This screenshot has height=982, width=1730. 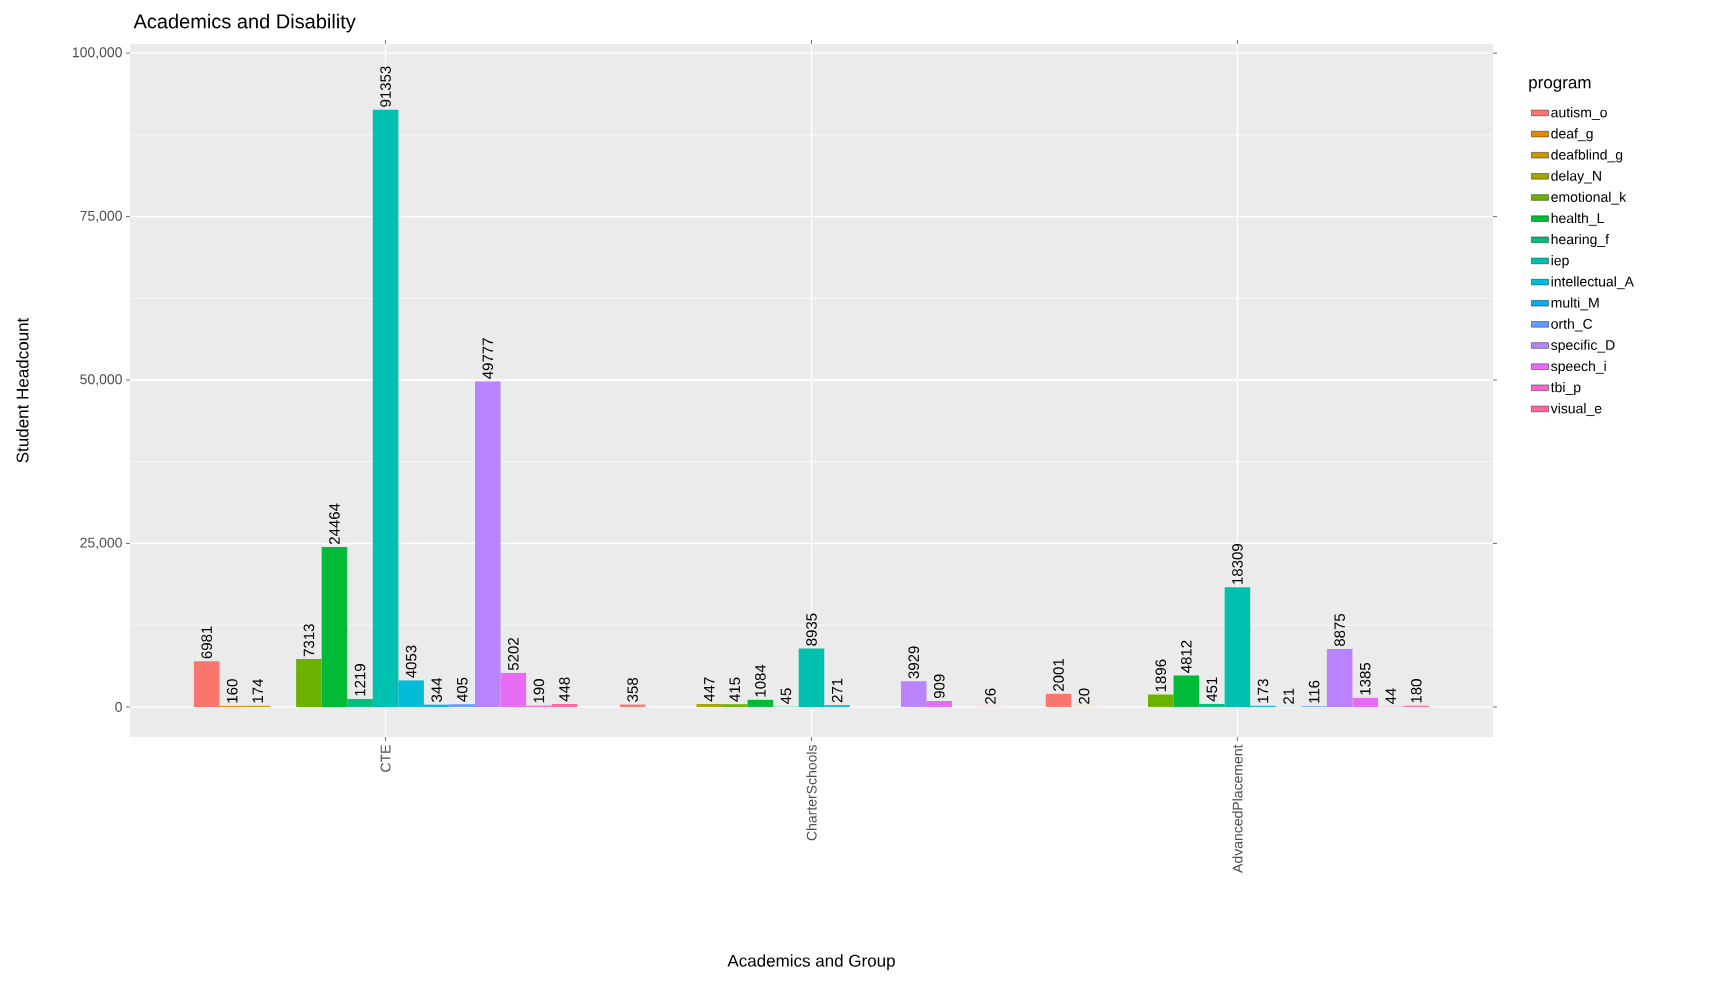 What do you see at coordinates (539, 691) in the screenshot?
I see `data-label: 190` at bounding box center [539, 691].